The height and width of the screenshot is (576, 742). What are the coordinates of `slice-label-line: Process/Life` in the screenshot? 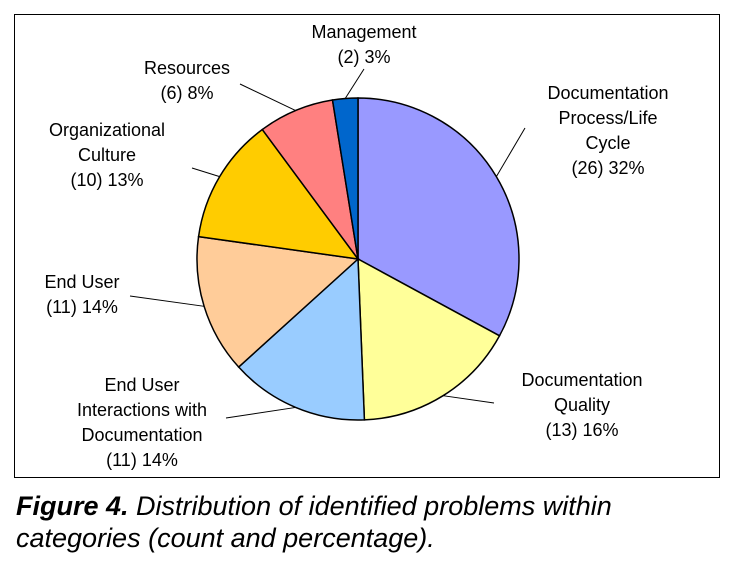 It's located at (607, 118).